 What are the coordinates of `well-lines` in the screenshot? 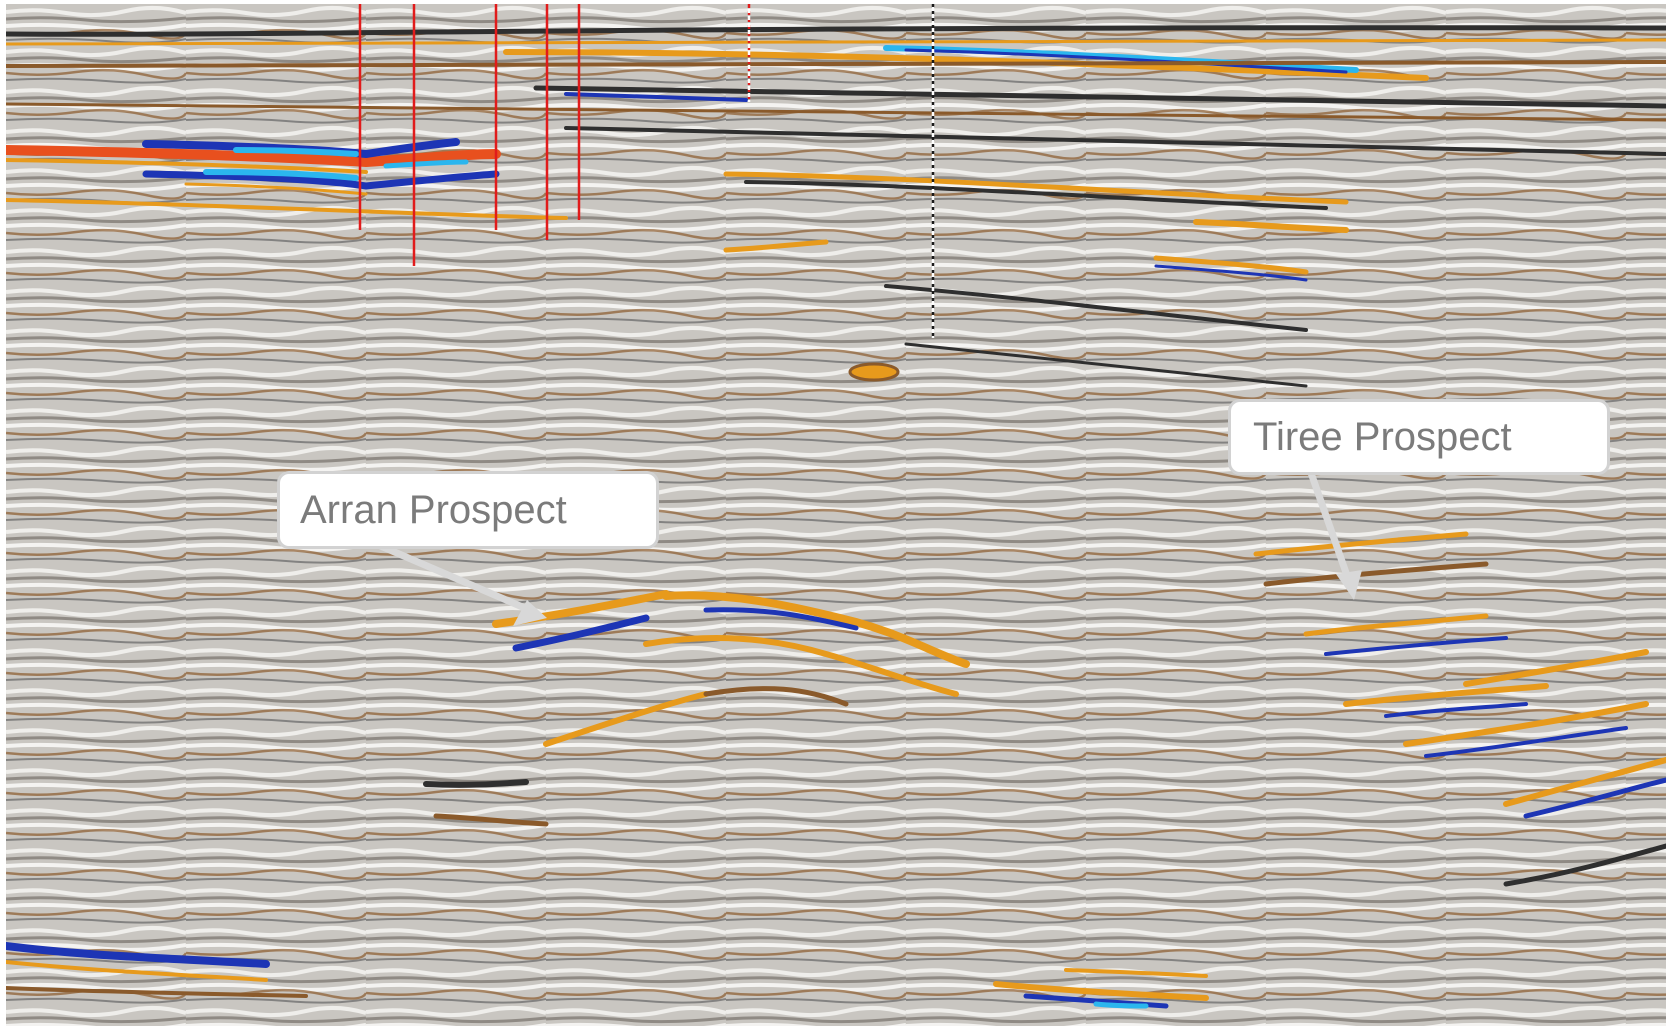 It's located at (646, 171).